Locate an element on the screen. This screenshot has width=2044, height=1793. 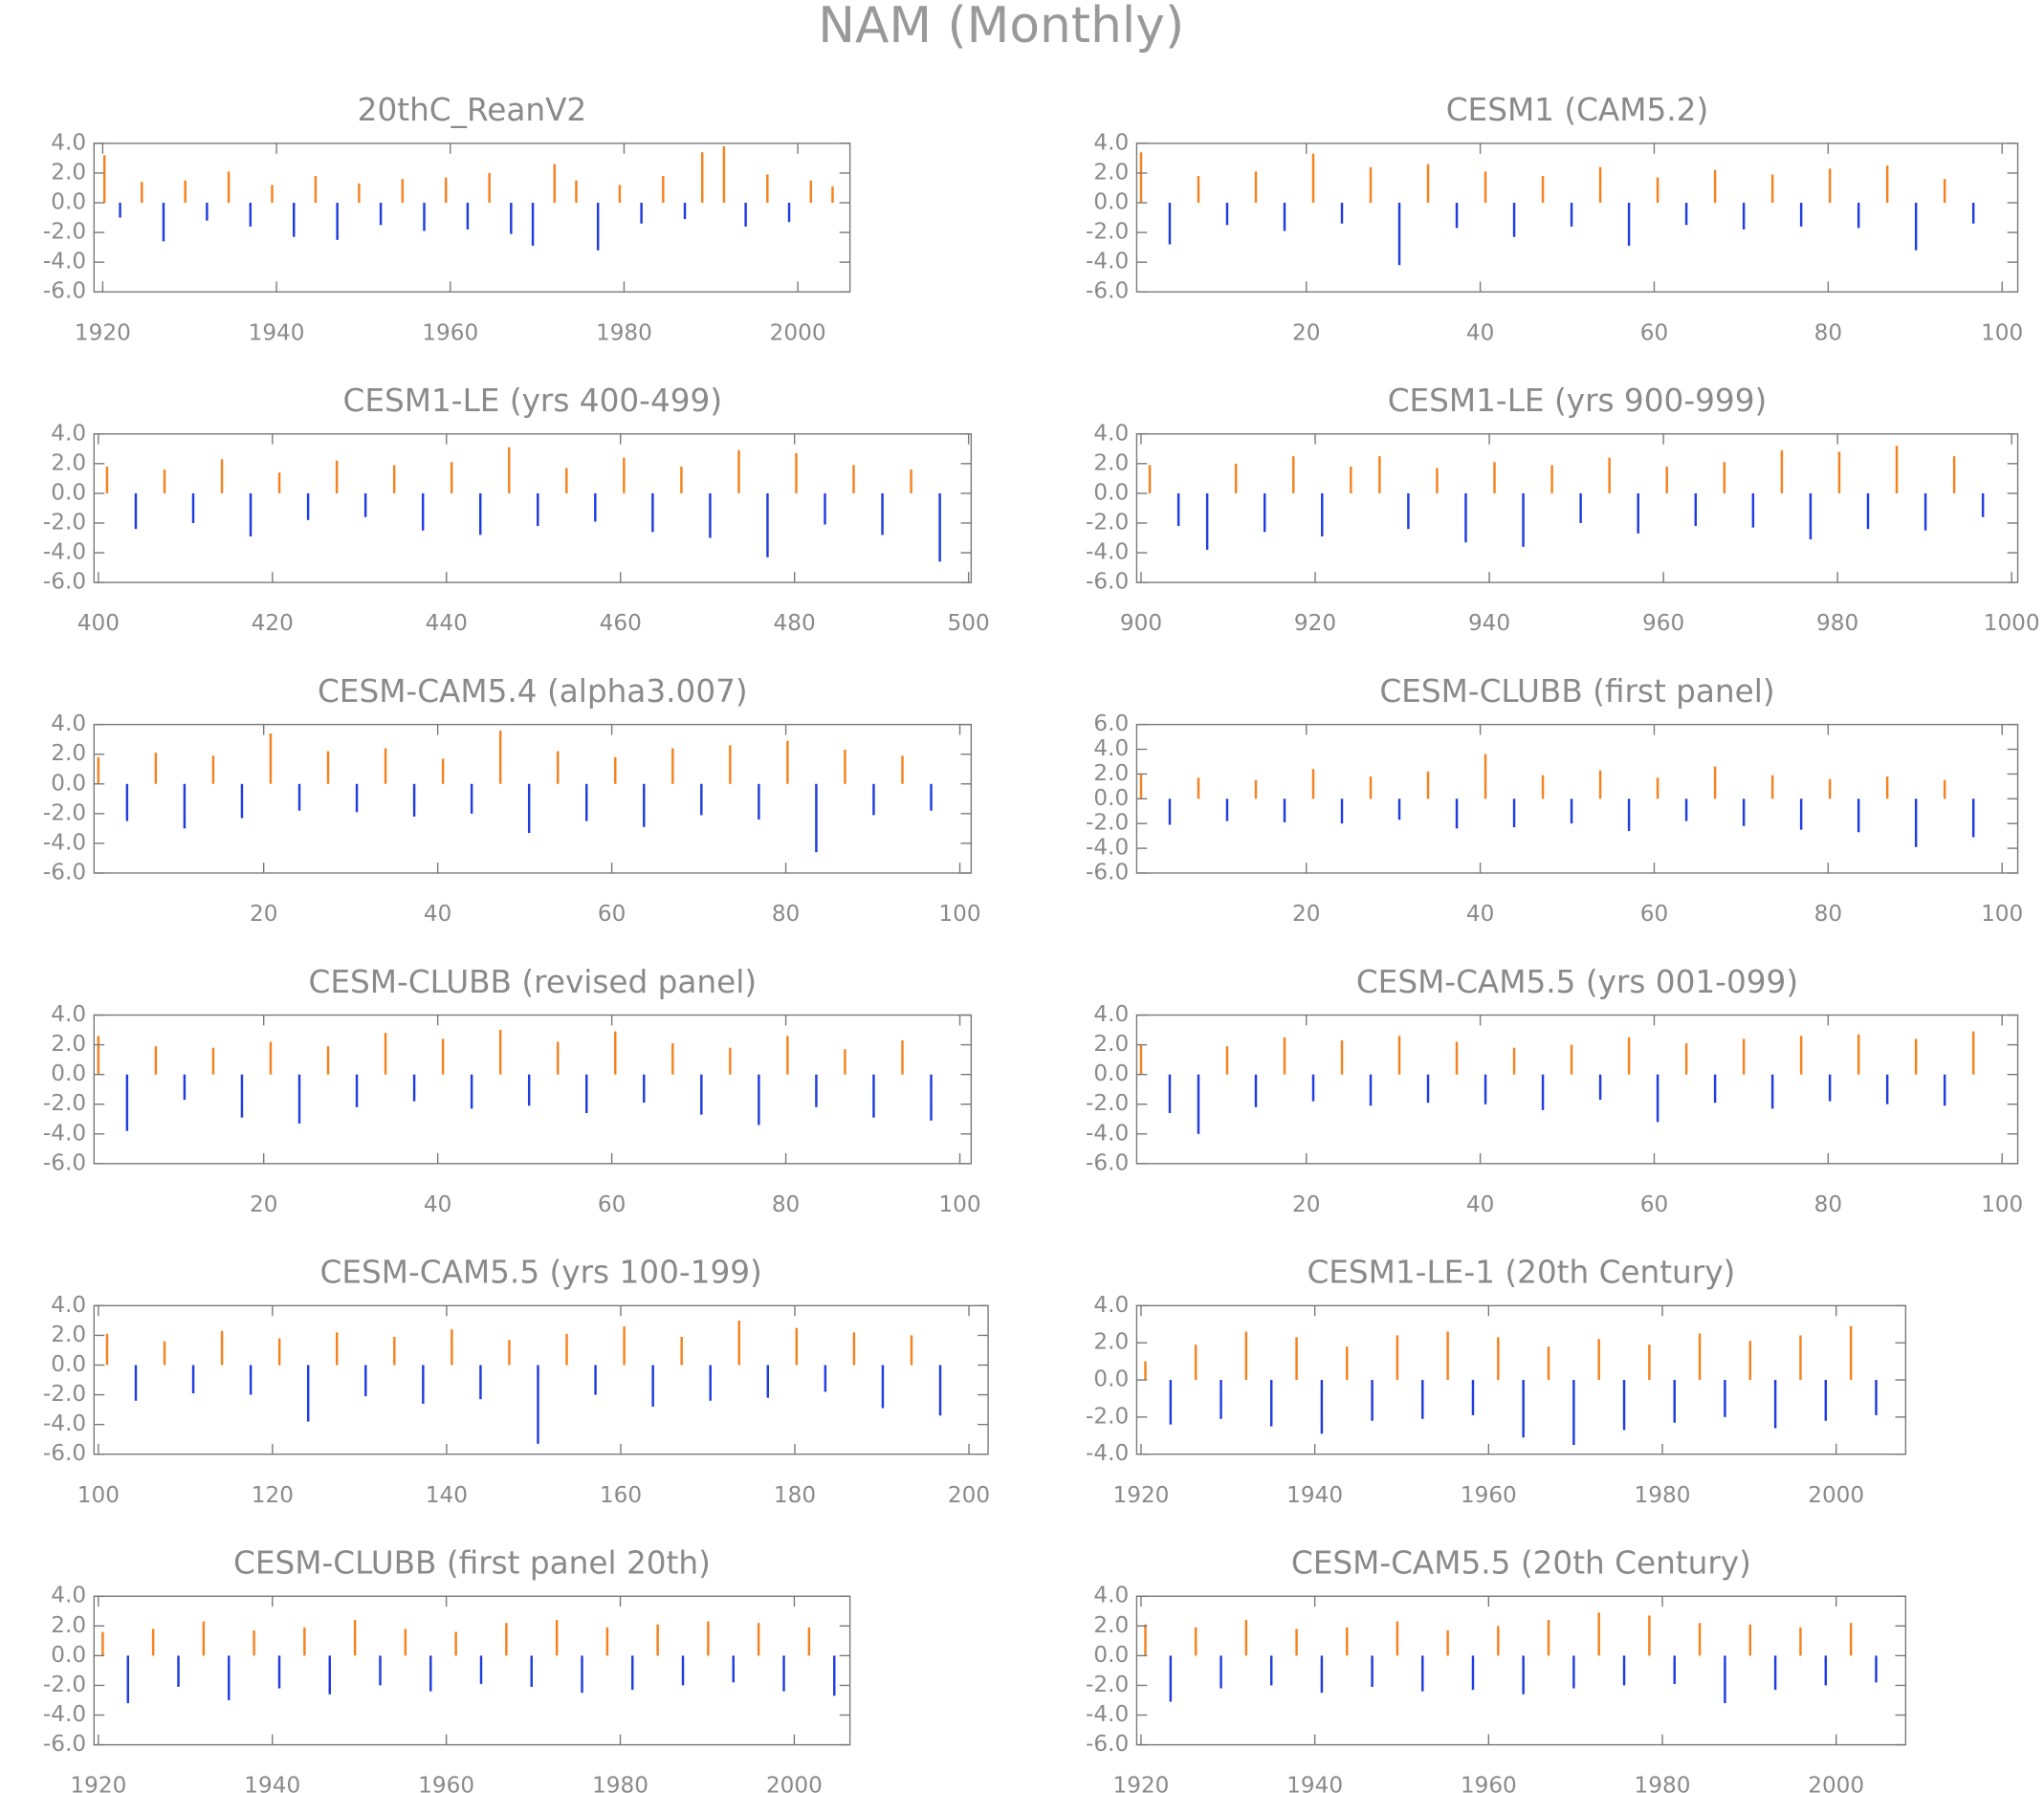
x-tick-label: 40 is located at coordinates (437, 1204).